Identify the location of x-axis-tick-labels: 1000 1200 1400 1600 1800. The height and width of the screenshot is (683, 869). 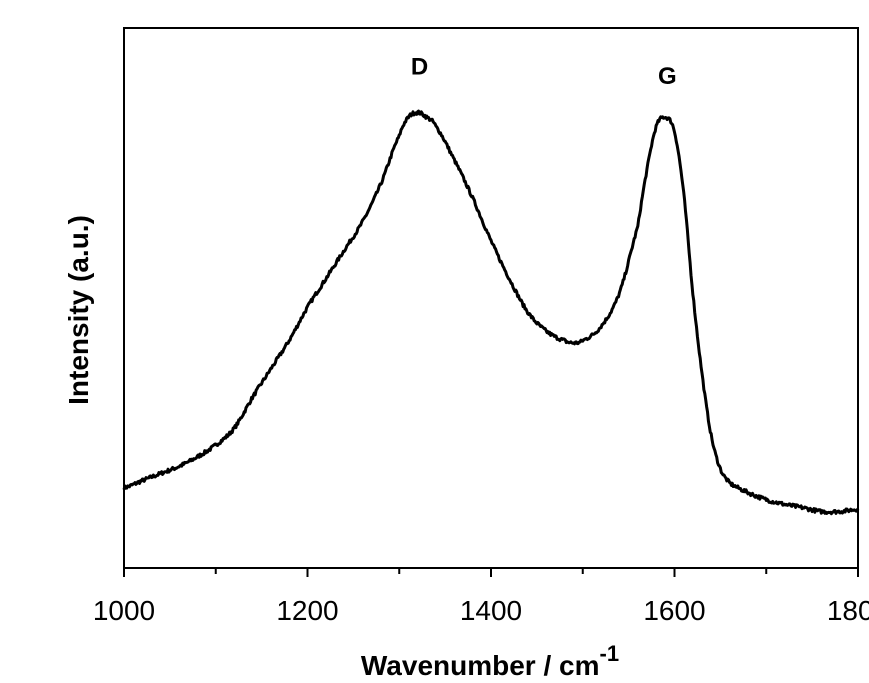
(481, 610).